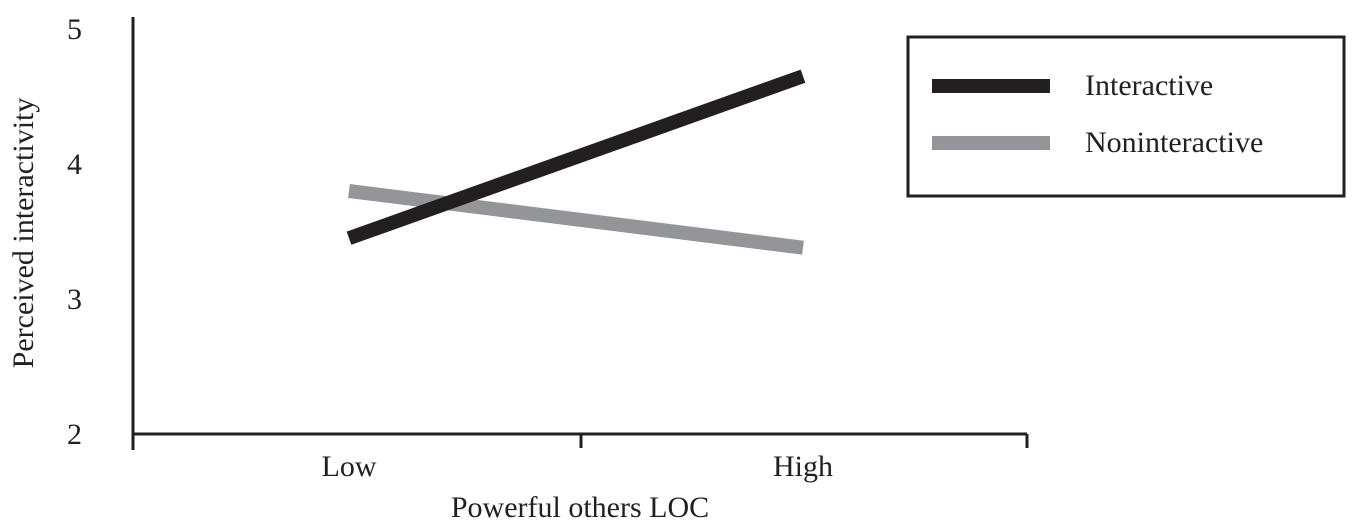 Image resolution: width=1356 pixels, height=531 pixels. Describe the element at coordinates (803, 466) in the screenshot. I see `x-tick-label: High` at that location.